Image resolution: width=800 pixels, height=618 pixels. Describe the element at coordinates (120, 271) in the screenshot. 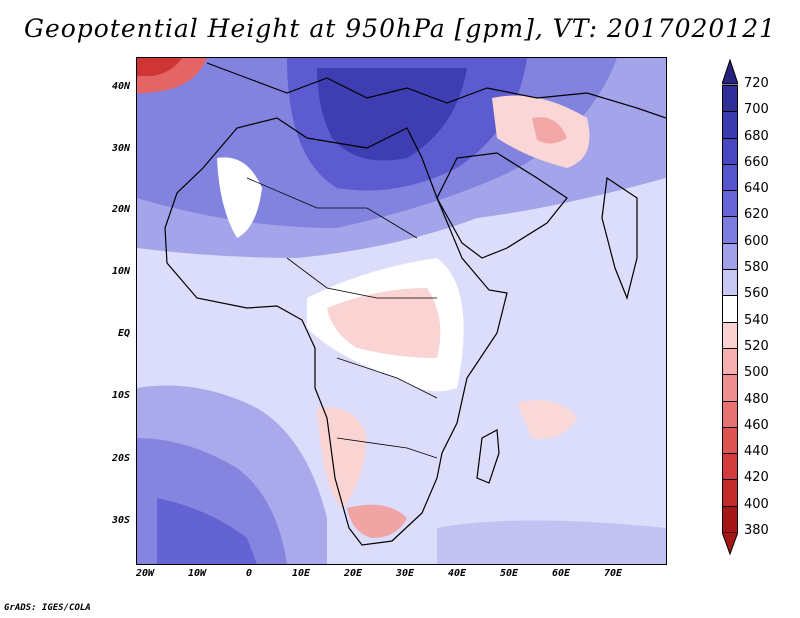

I see `lat-label-10n: 10N` at that location.